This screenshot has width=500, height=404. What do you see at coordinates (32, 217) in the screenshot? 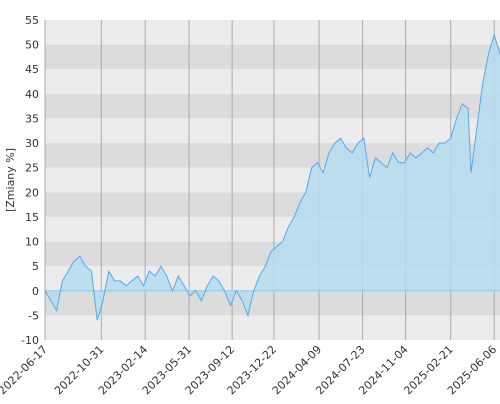
I see `y-tick-label: 15` at bounding box center [32, 217].